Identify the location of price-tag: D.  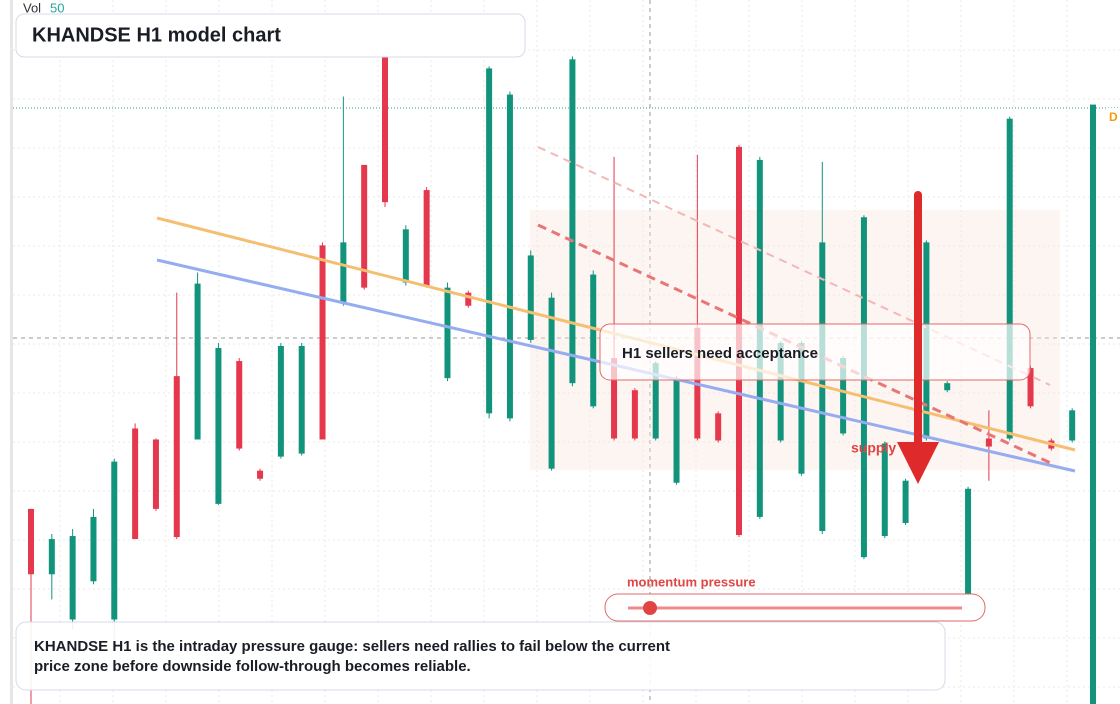
(1113, 117).